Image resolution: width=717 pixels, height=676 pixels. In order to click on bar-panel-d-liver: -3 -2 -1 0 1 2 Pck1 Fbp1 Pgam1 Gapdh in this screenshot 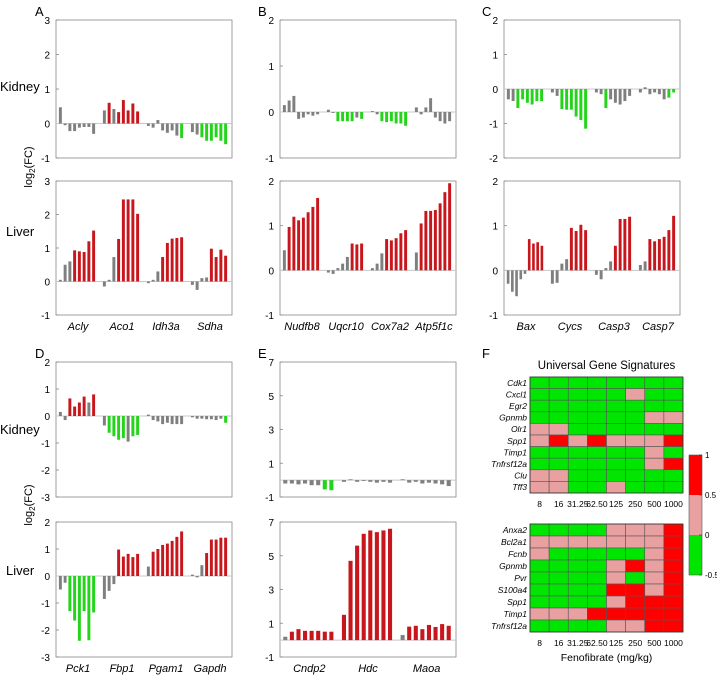, I will do `click(137, 596)`.